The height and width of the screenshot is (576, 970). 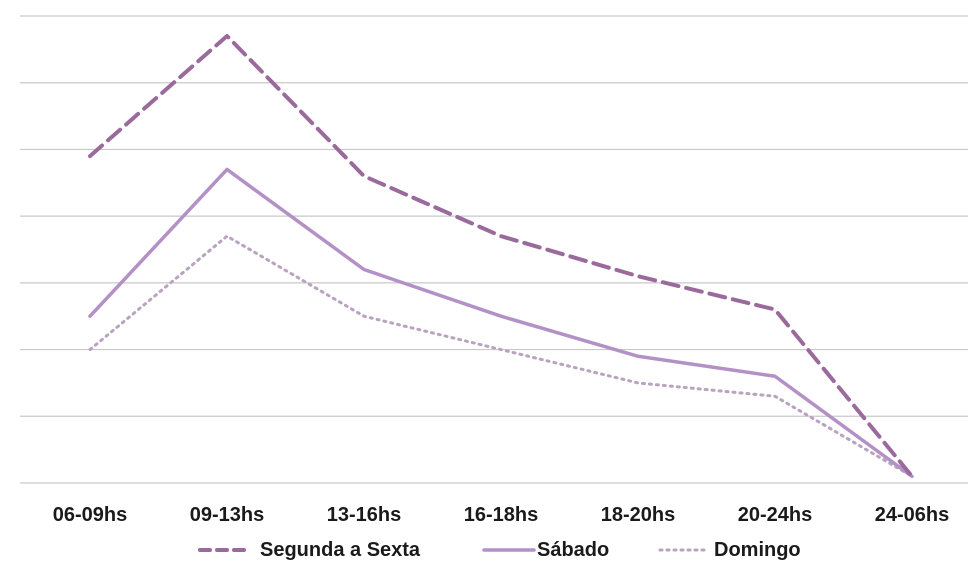 I want to click on x-tick-label: 24-06hs, so click(x=912, y=515).